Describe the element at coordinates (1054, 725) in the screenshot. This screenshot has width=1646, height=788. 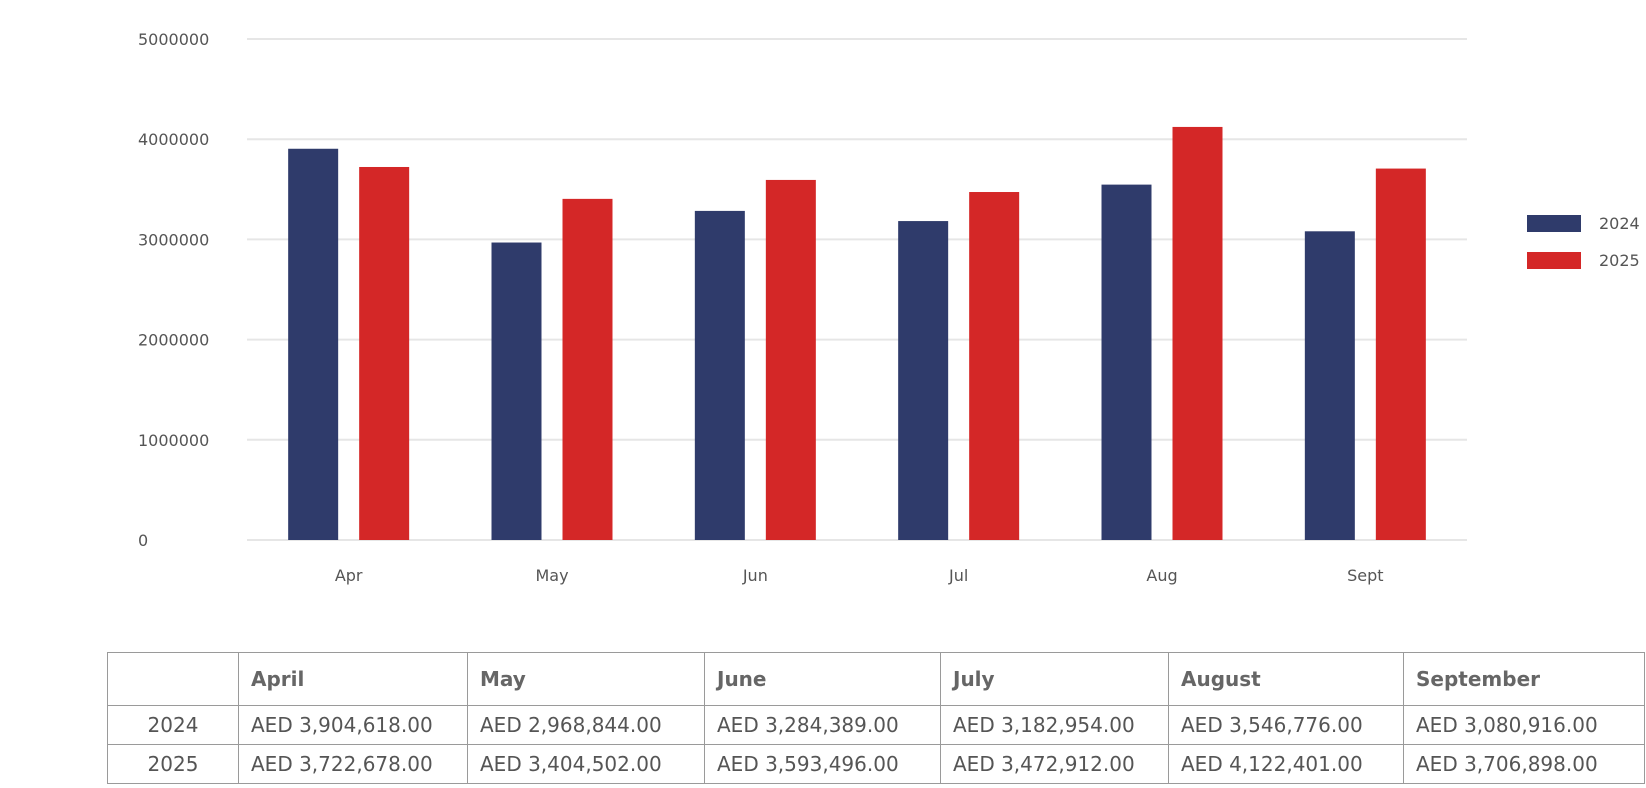
I see `table-cell: AED 3,182,954.00` at that location.